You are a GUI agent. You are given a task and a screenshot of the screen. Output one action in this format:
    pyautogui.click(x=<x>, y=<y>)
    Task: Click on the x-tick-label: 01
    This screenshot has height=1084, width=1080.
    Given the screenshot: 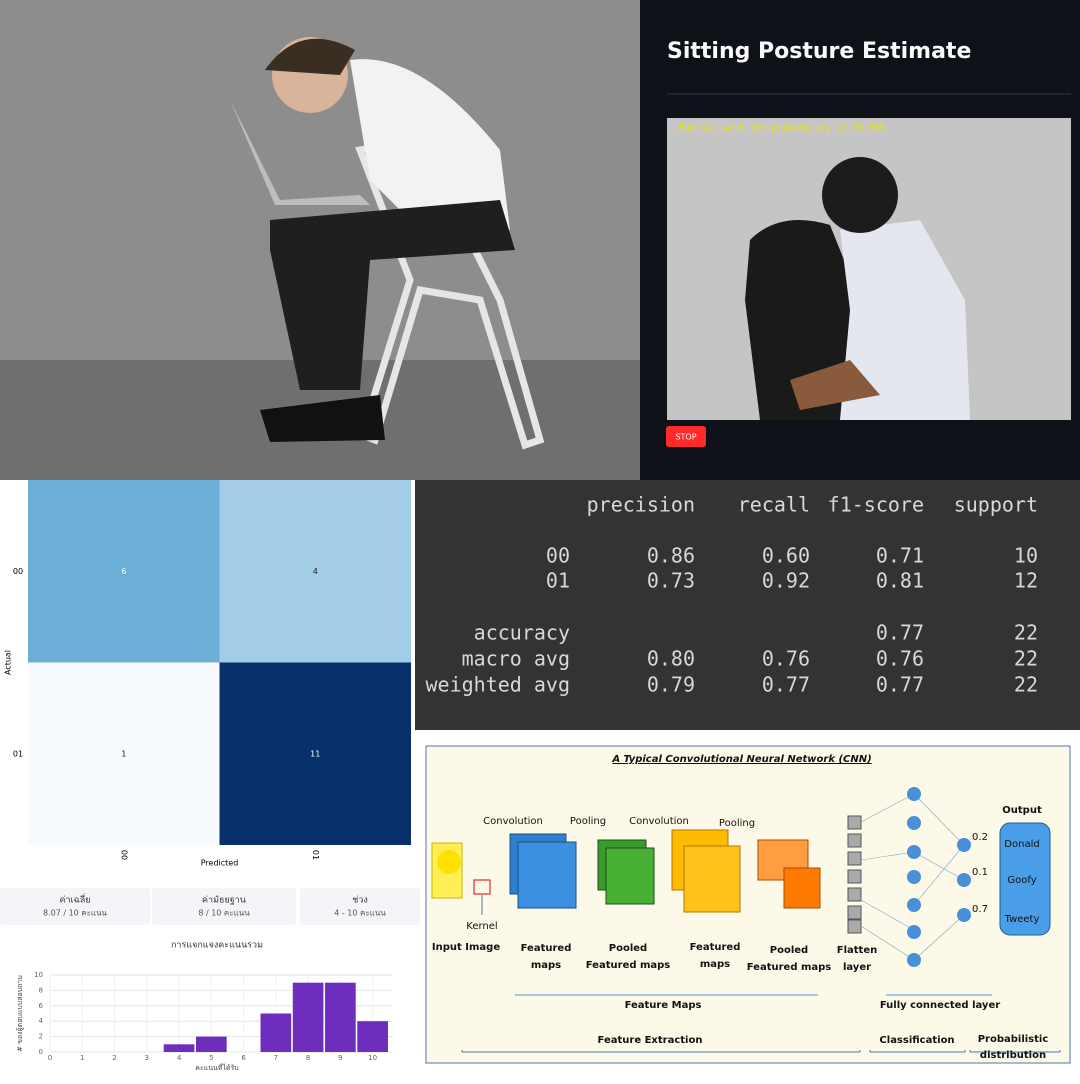 What is the action you would take?
    pyautogui.click(x=315, y=855)
    